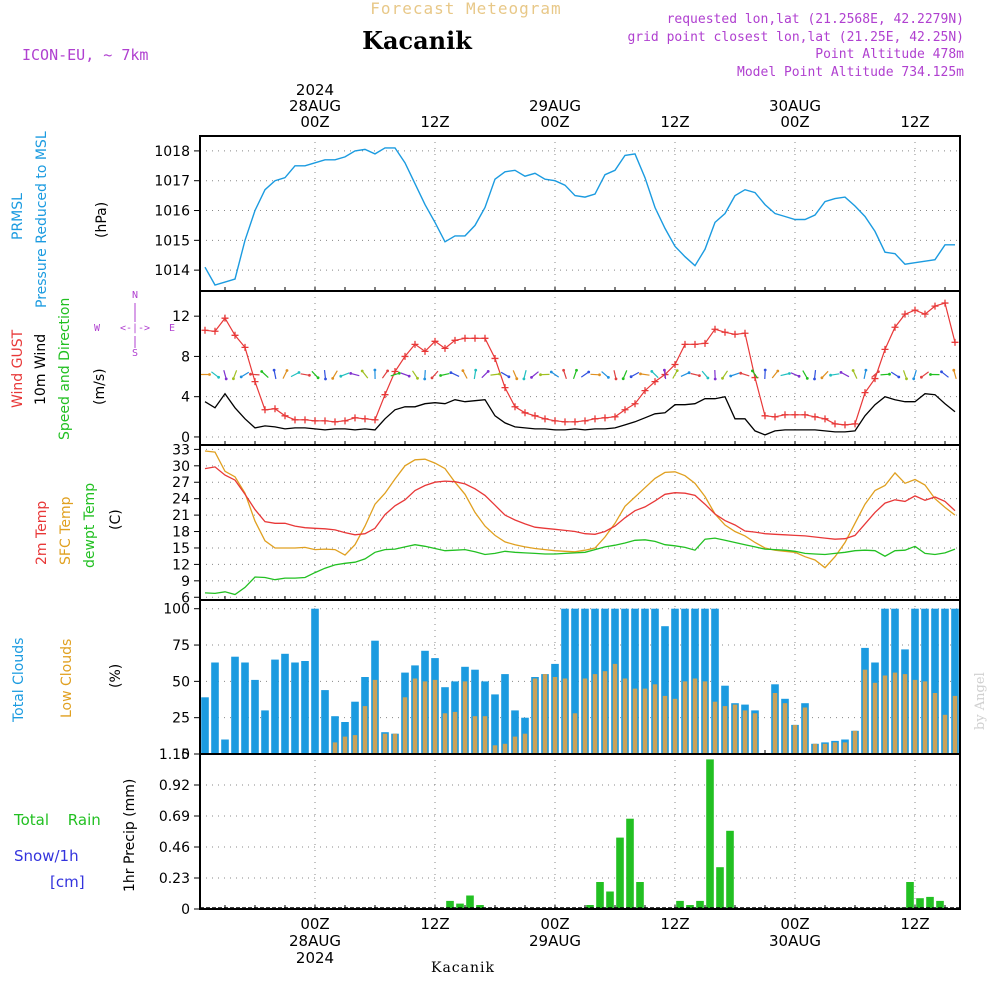 This screenshot has width=1000, height=1000. I want to click on top-time-label: 00Z, so click(794, 122).